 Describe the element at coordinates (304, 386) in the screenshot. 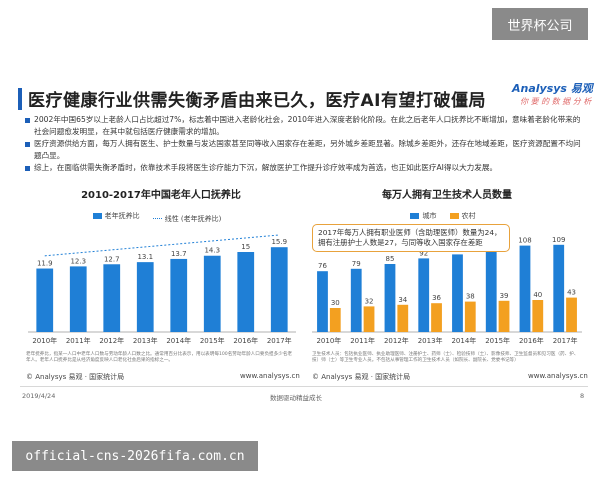

I see `footer-divider` at that location.